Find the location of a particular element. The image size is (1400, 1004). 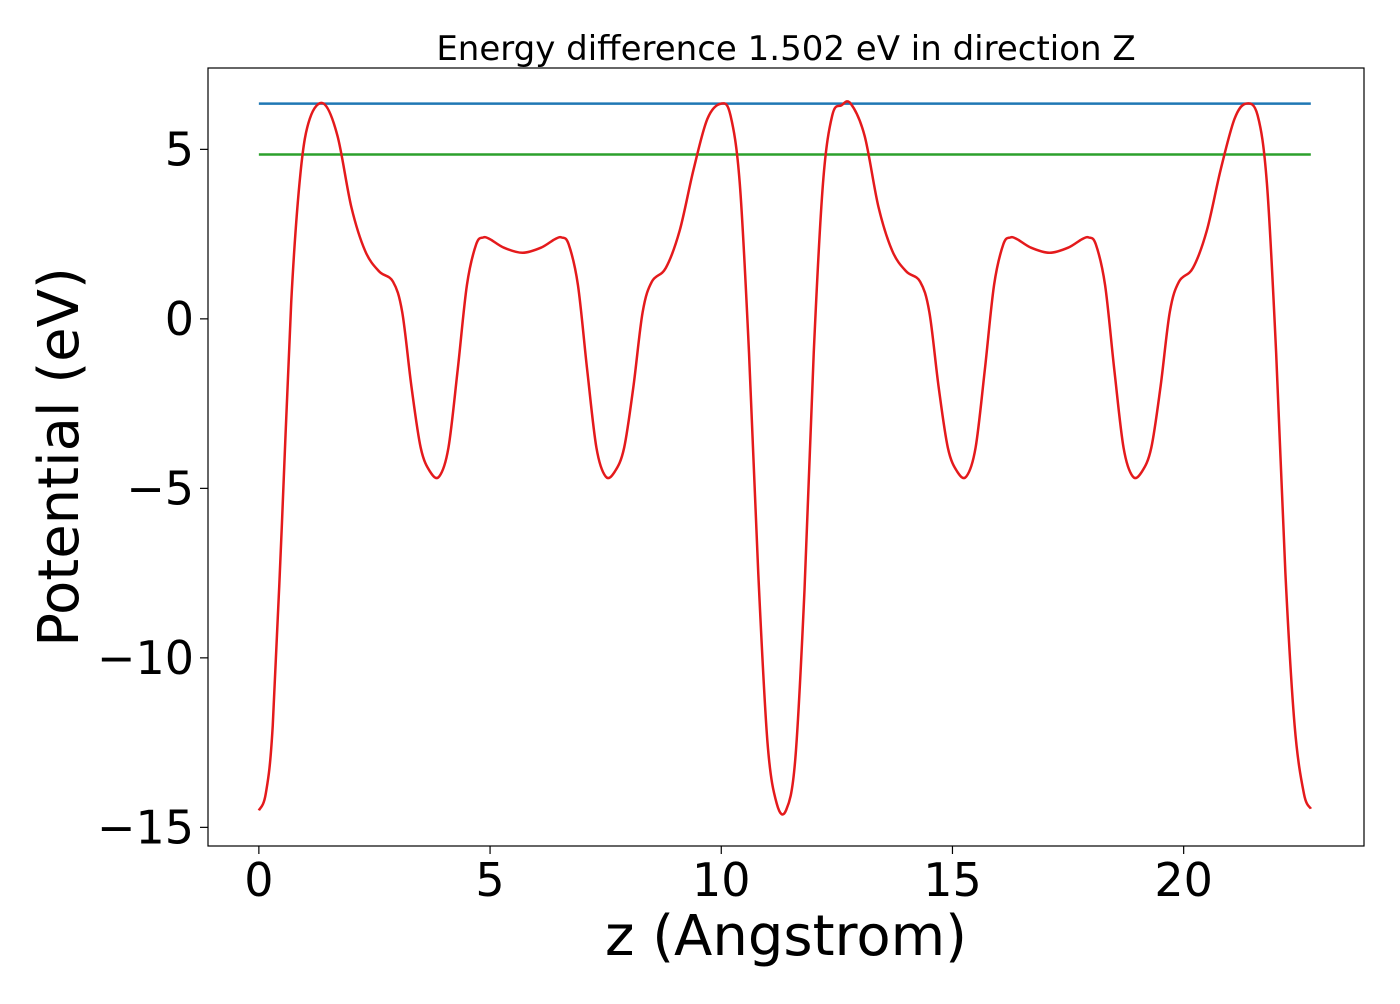

y-tick-label: −5 is located at coordinates (160, 488).